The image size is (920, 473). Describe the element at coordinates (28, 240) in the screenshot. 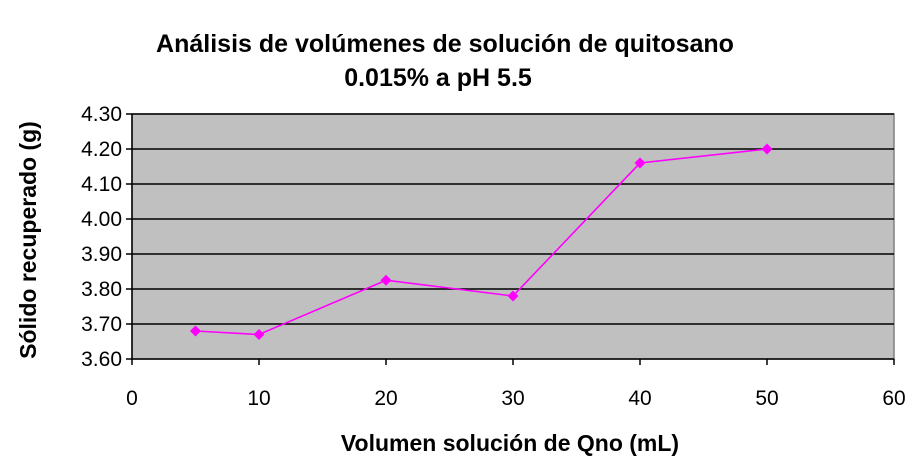

I see `y-axis-label: Sólido recuperado (g)` at that location.